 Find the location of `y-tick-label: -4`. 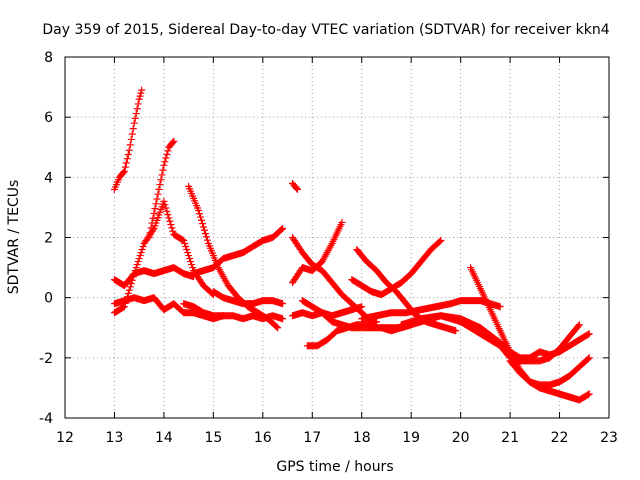

y-tick-label: -4 is located at coordinates (46, 419).